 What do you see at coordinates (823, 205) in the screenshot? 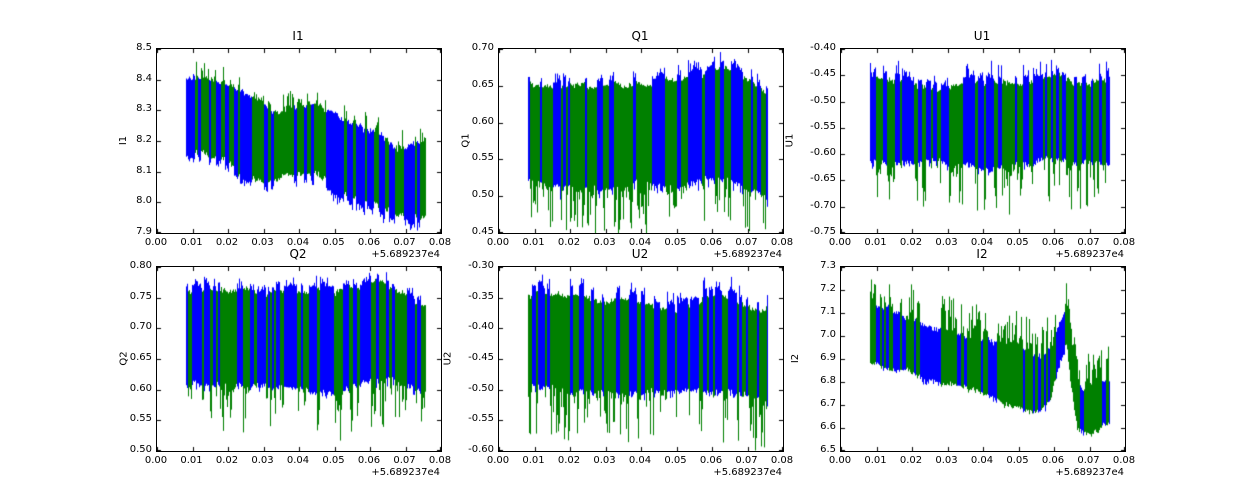
I see `y-tick-label: -0.70` at bounding box center [823, 205].